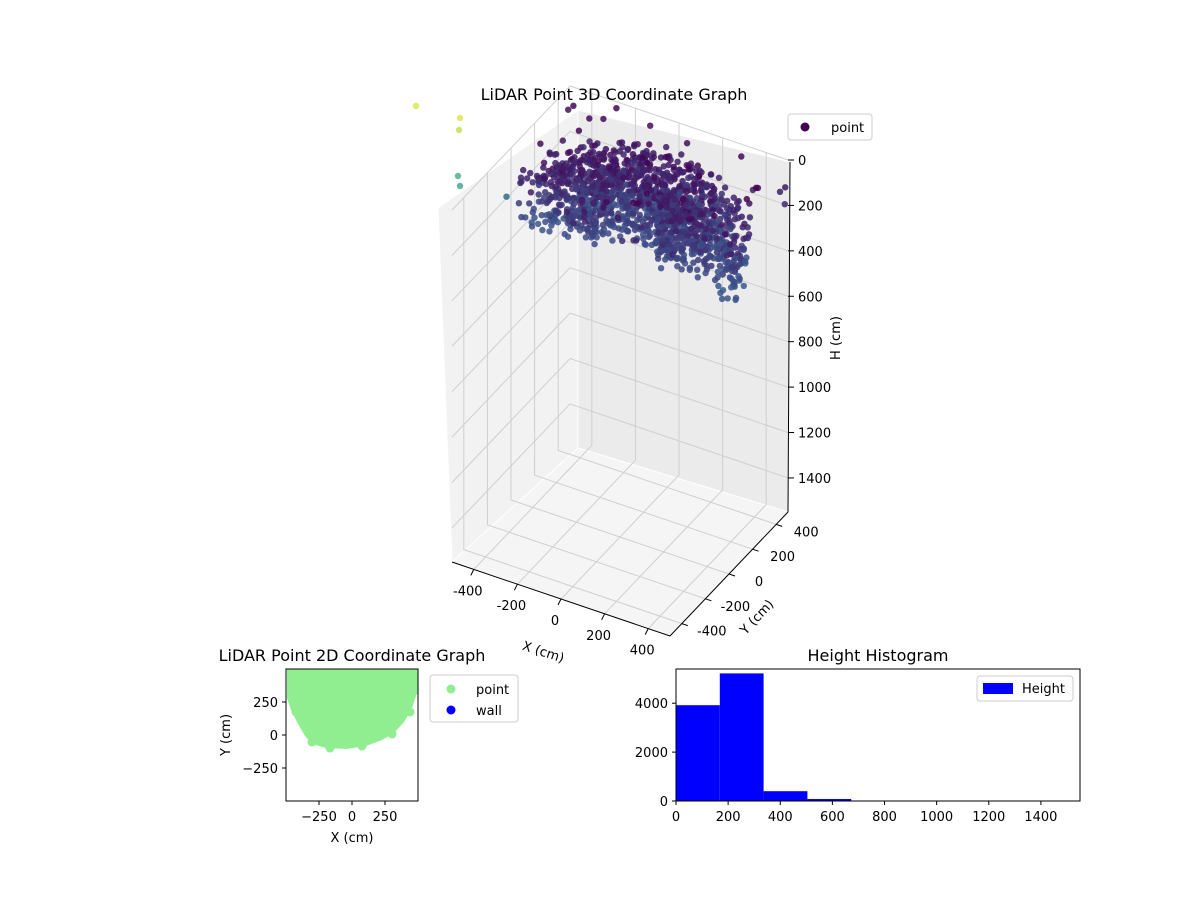 This screenshot has width=1200, height=900. What do you see at coordinates (451, 689) in the screenshot?
I see `legend-2d-marker-point` at bounding box center [451, 689].